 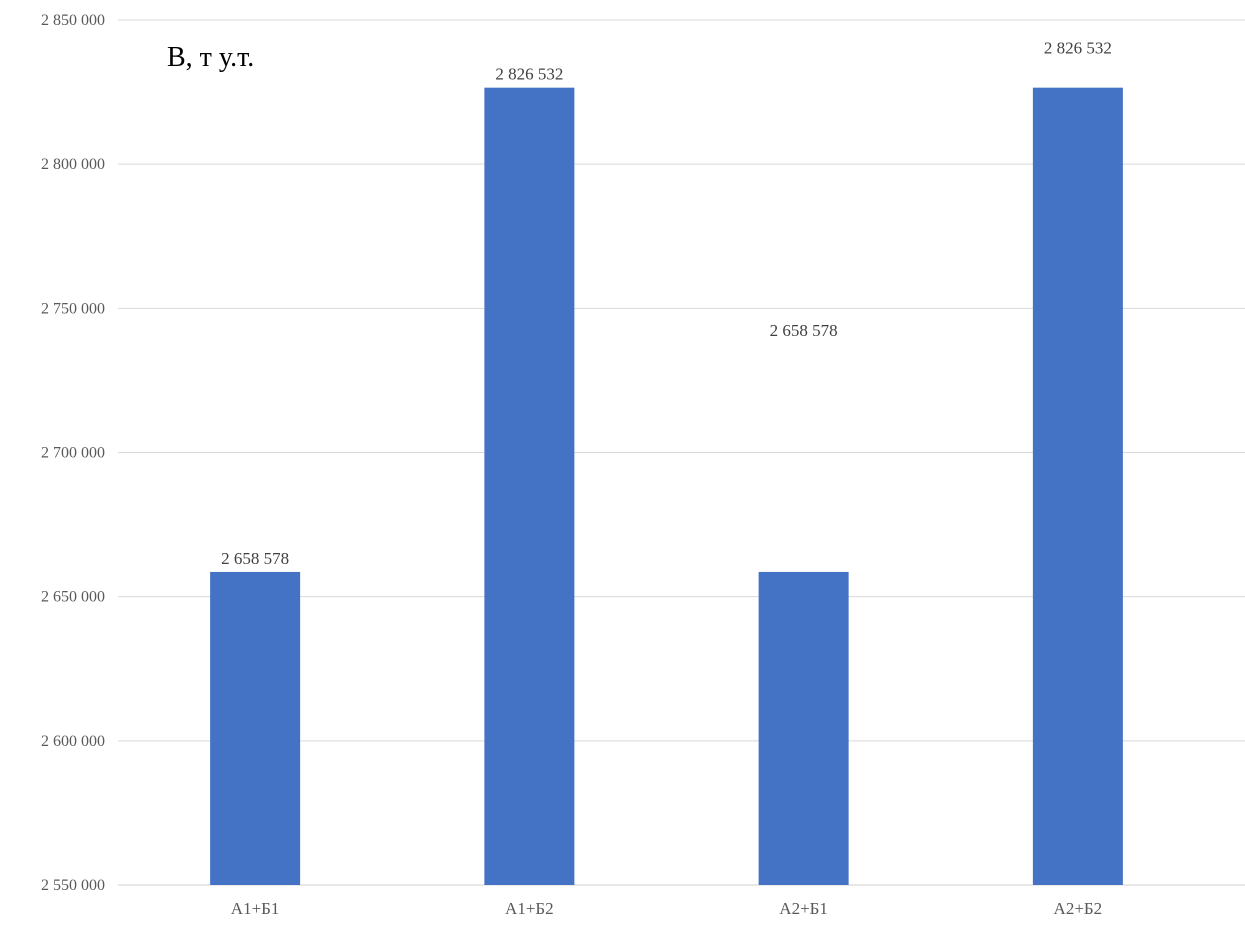 I want to click on y-tick-label: 2 550 000, so click(x=73, y=885).